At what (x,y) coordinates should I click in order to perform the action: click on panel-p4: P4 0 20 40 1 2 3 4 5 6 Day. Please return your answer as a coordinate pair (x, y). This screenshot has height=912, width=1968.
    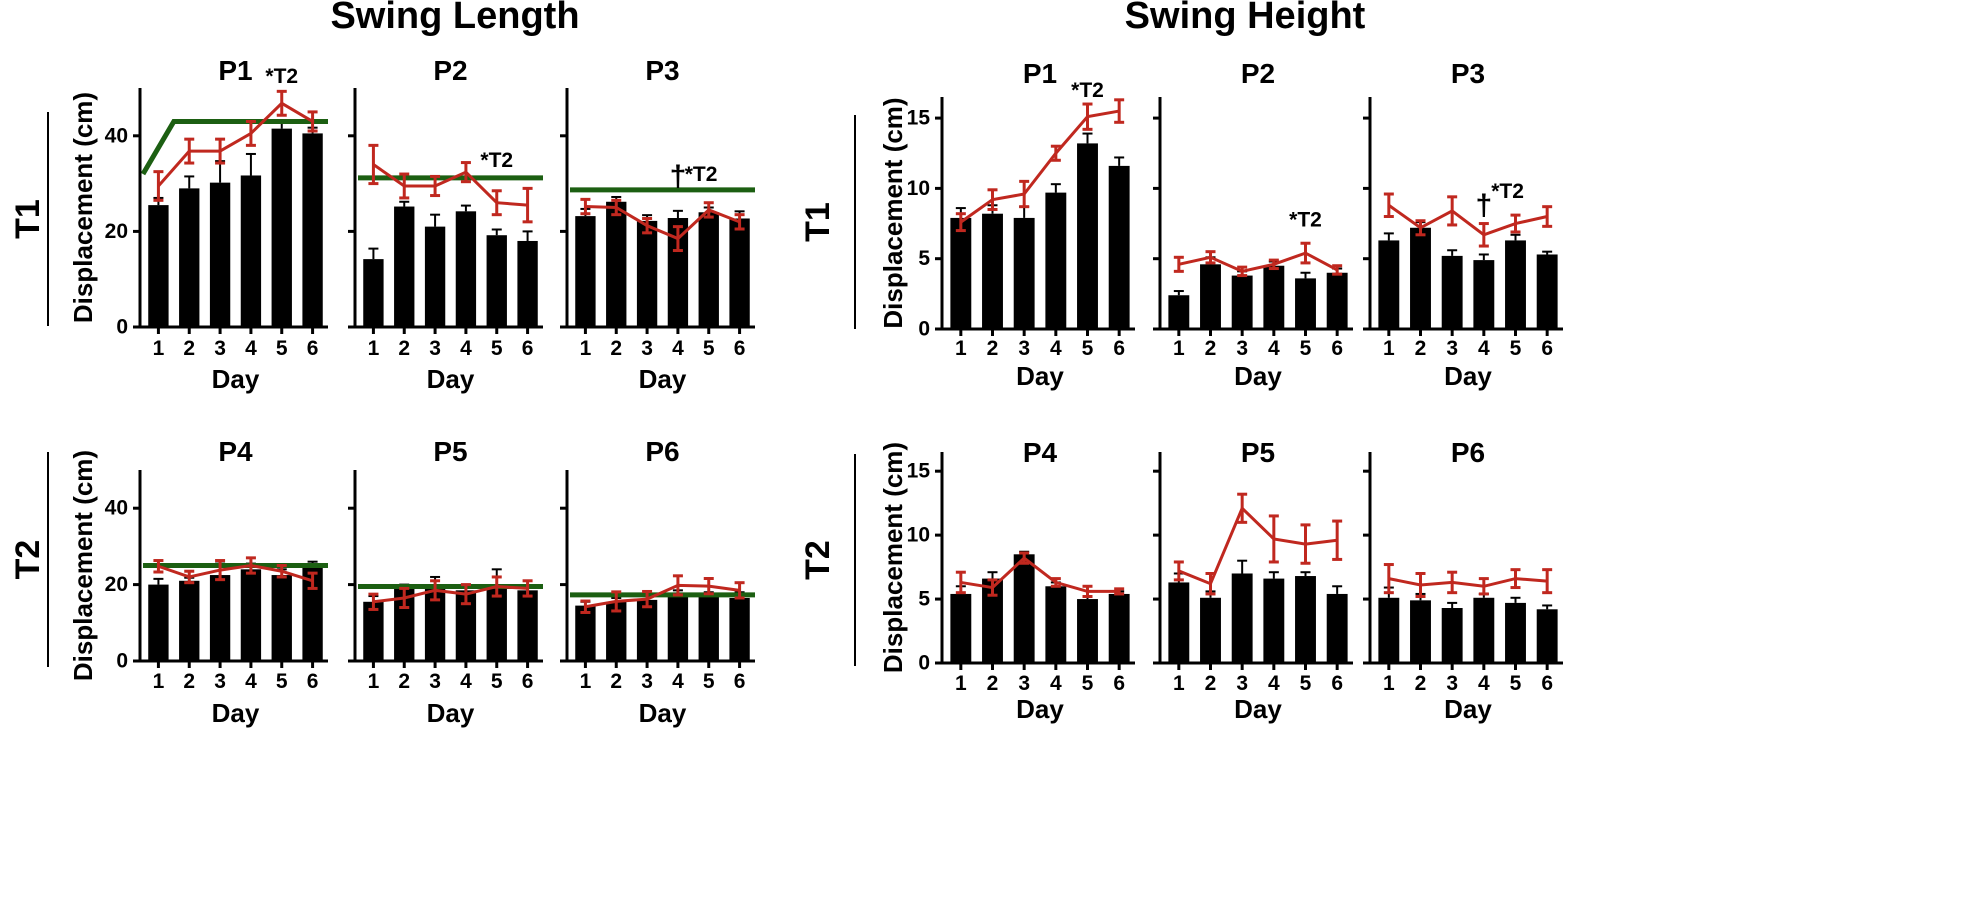
    Looking at the image, I should click on (216, 582).